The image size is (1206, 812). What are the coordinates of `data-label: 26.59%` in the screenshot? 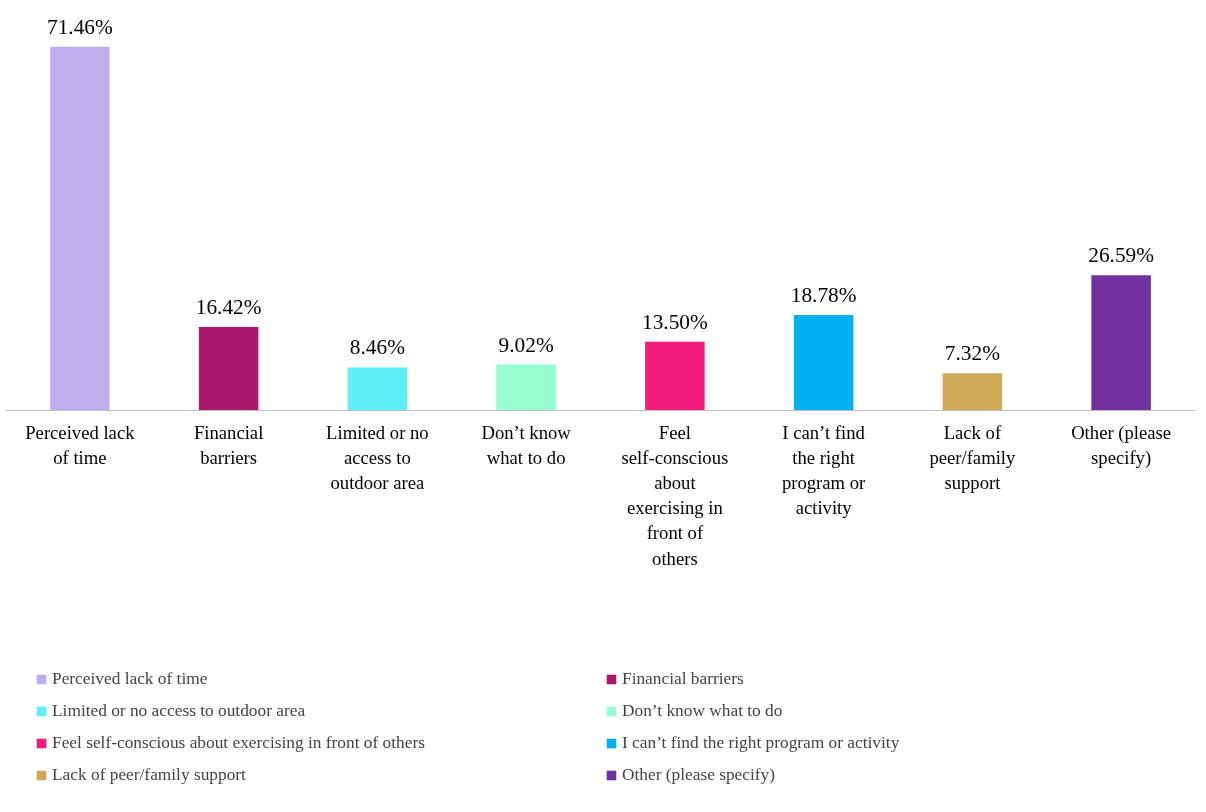 It's located at (1121, 255).